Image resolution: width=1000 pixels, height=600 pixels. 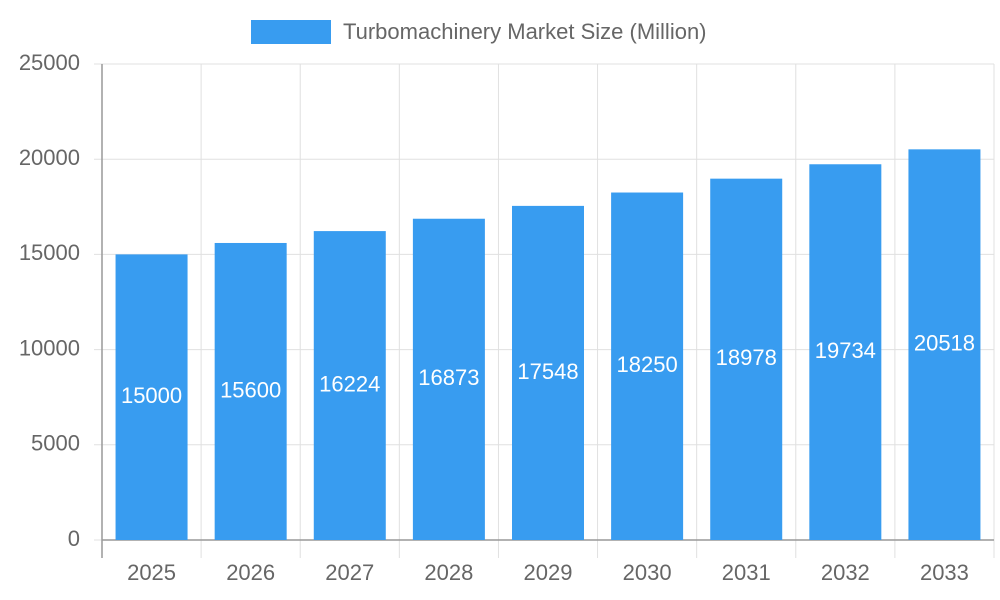 What do you see at coordinates (746, 572) in the screenshot?
I see `x-tick-label: 2031` at bounding box center [746, 572].